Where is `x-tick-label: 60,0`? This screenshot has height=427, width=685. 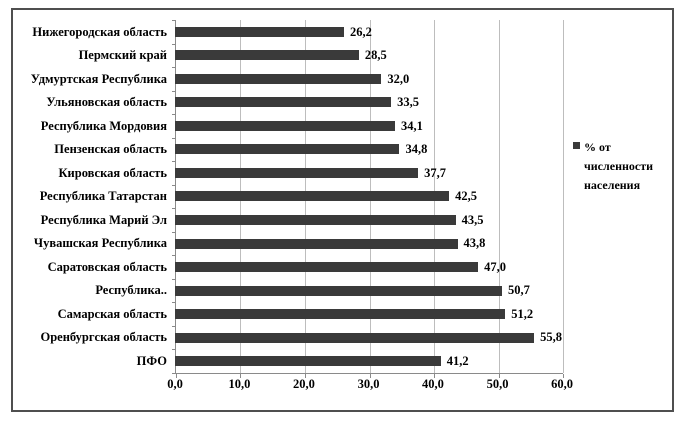 x-tick-label: 60,0 is located at coordinates (562, 384).